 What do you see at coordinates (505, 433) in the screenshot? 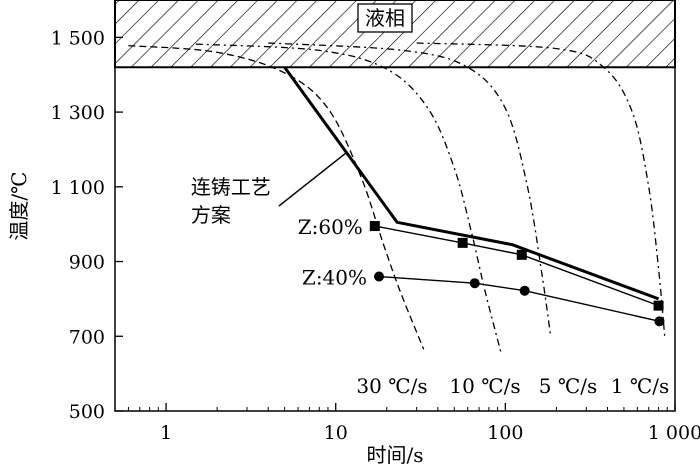
I see `x-tick-label-3: 100` at bounding box center [505, 433].